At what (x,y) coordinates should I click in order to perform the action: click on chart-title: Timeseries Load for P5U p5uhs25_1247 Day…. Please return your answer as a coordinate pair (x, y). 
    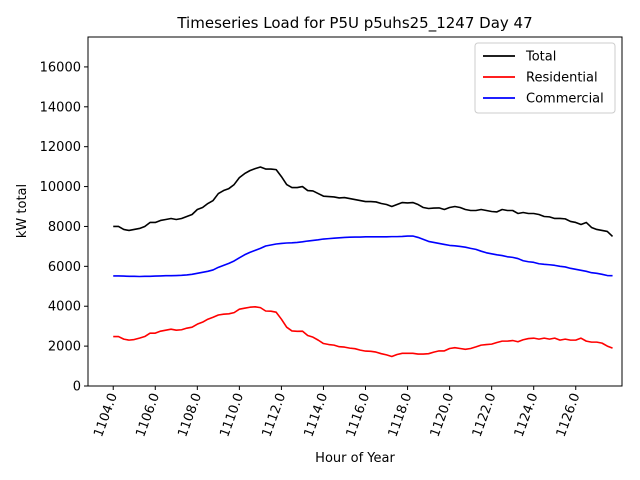
    Looking at the image, I should click on (354, 23).